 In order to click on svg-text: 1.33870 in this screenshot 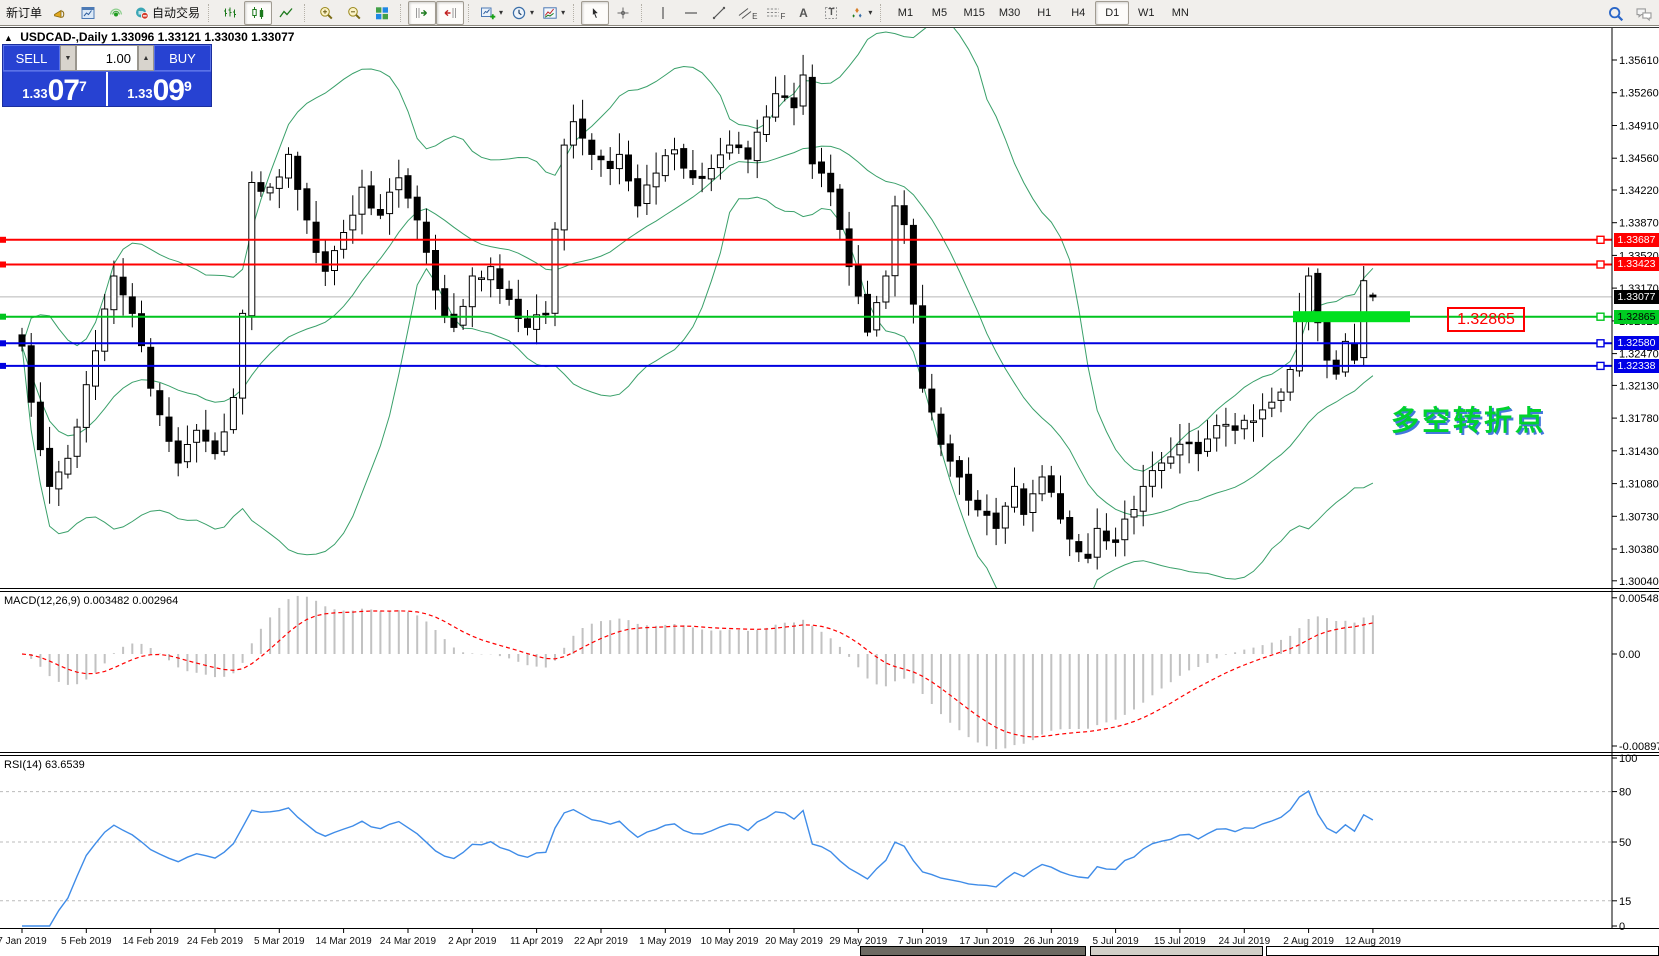, I will do `click(1639, 224)`.